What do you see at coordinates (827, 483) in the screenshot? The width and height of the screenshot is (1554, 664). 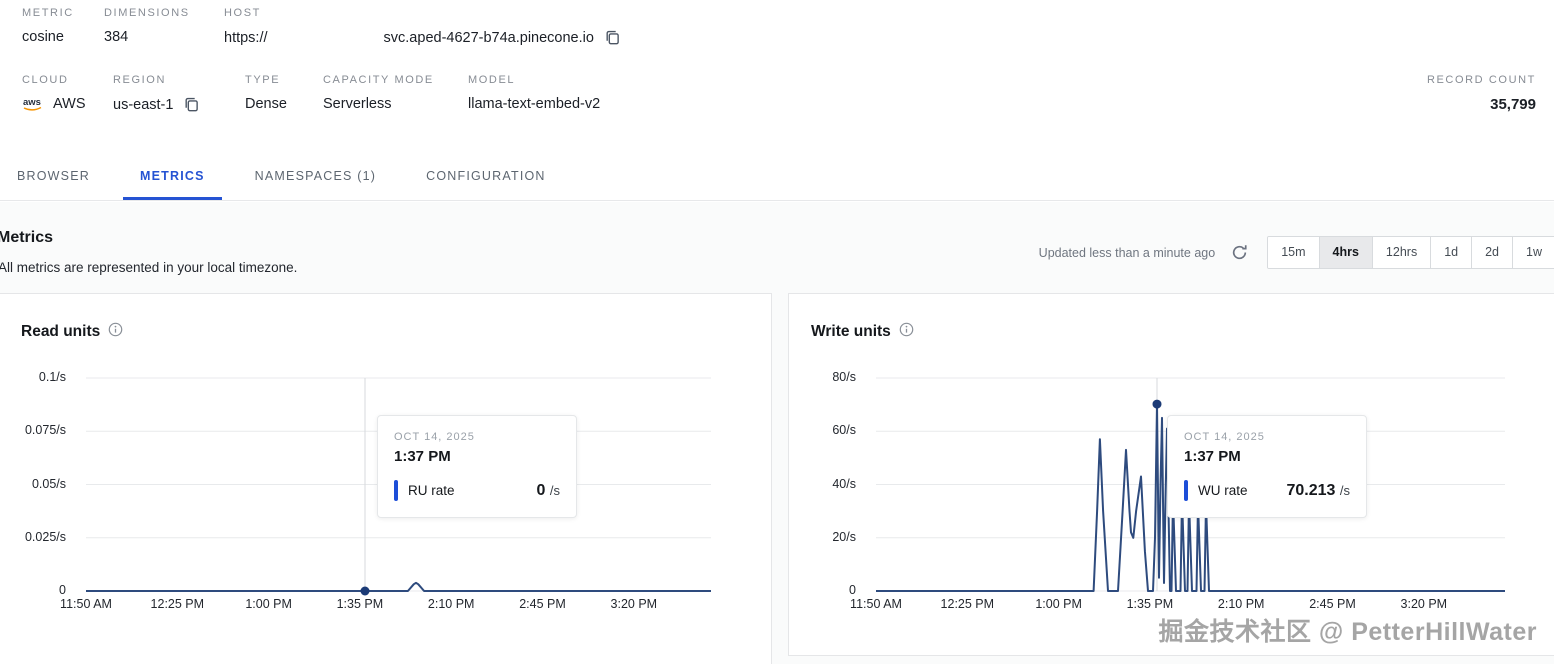 I see `y-axis-labels: 80/s 60/s 40/s 20/s 0` at bounding box center [827, 483].